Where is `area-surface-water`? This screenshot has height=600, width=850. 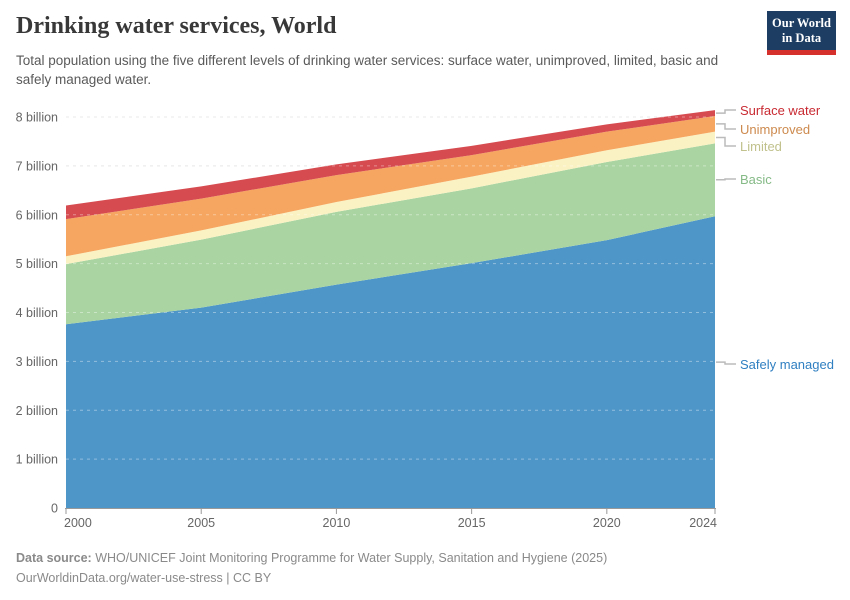
area-surface-water is located at coordinates (390, 165).